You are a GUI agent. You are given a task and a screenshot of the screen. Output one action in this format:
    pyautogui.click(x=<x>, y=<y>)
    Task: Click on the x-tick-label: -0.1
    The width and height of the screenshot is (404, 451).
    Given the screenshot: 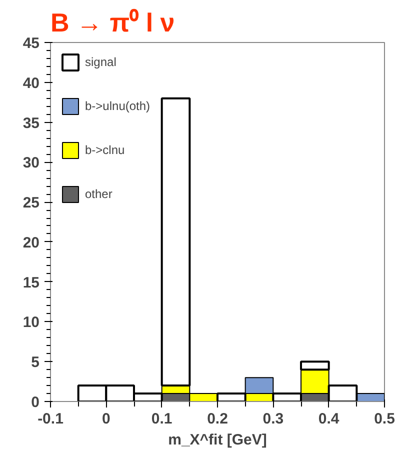 What is the action you would take?
    pyautogui.click(x=51, y=419)
    